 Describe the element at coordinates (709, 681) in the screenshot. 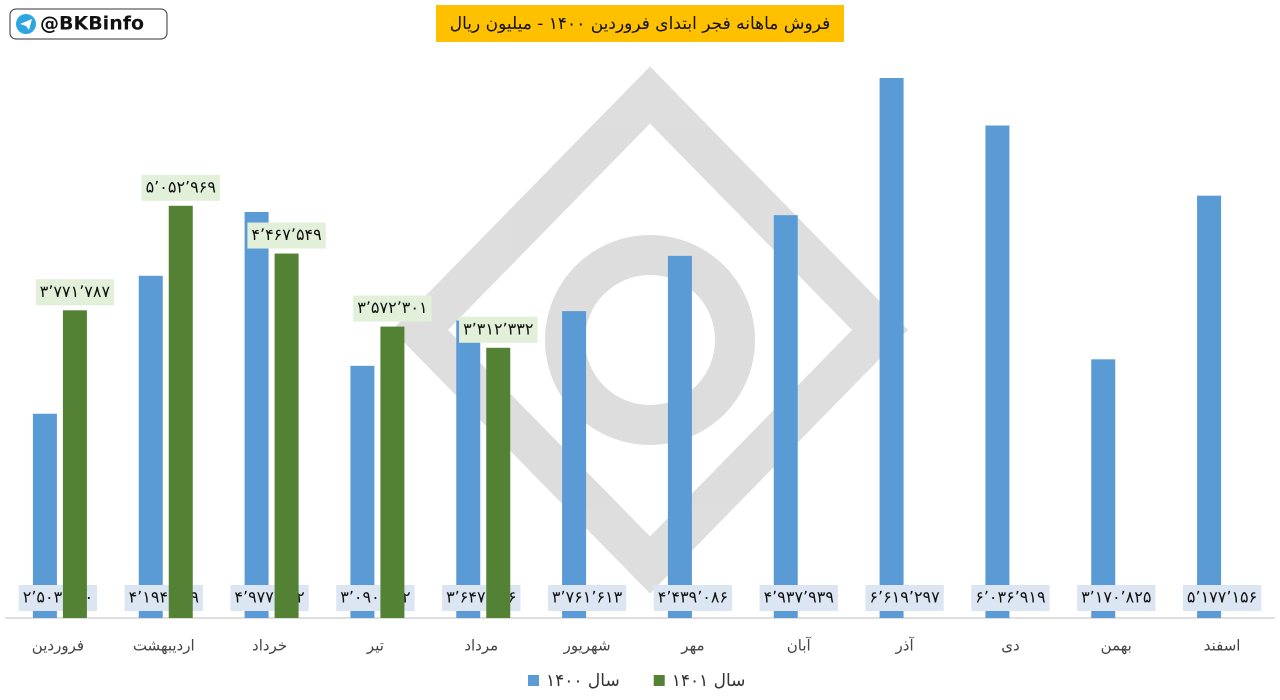

I see `legend-label: سال ۱۴۰۱` at that location.